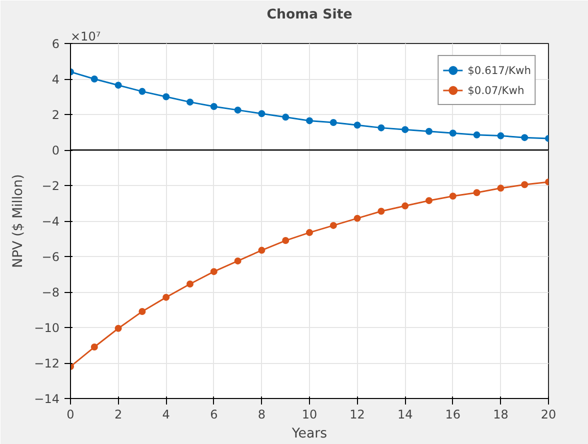  What do you see at coordinates (310, 415) in the screenshot?
I see `x-tick-label: 10` at bounding box center [310, 415].